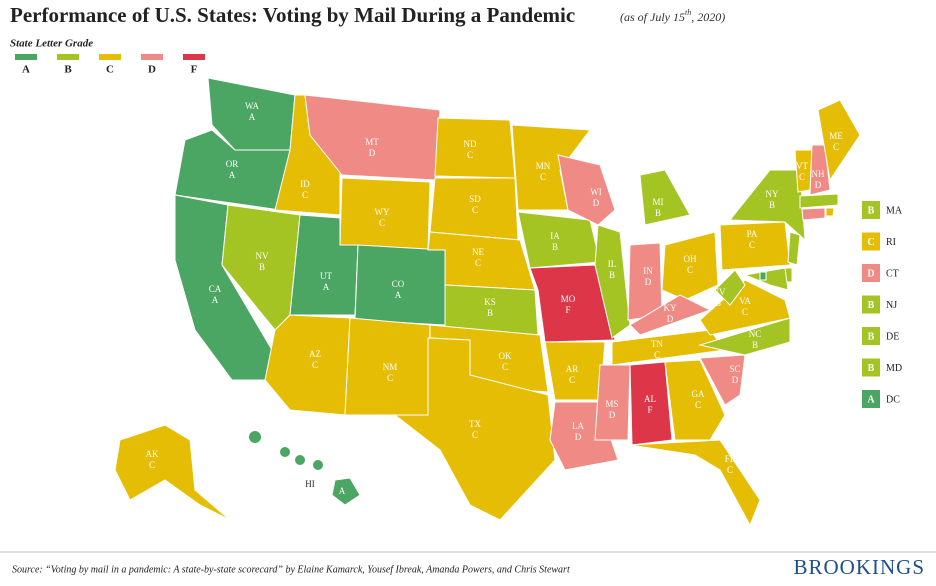  I want to click on state-abbr: MI, so click(658, 202).